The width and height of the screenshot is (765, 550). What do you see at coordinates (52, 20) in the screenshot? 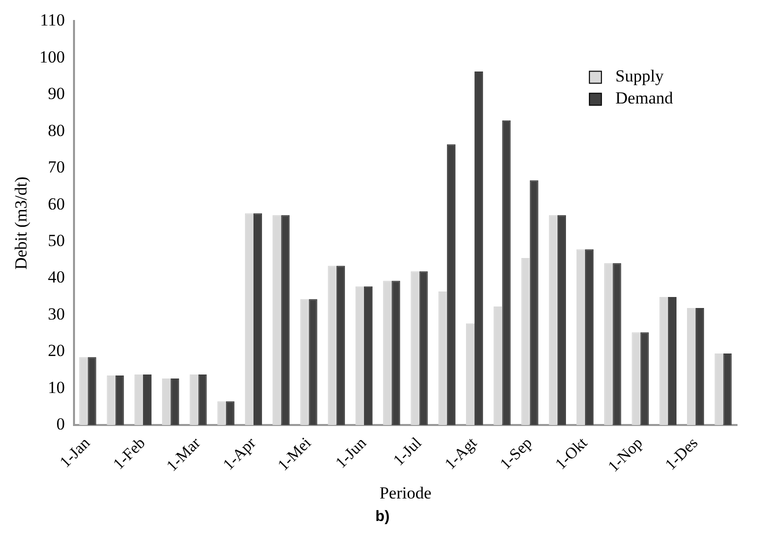
I see `y-tick-label: 110` at bounding box center [52, 20].